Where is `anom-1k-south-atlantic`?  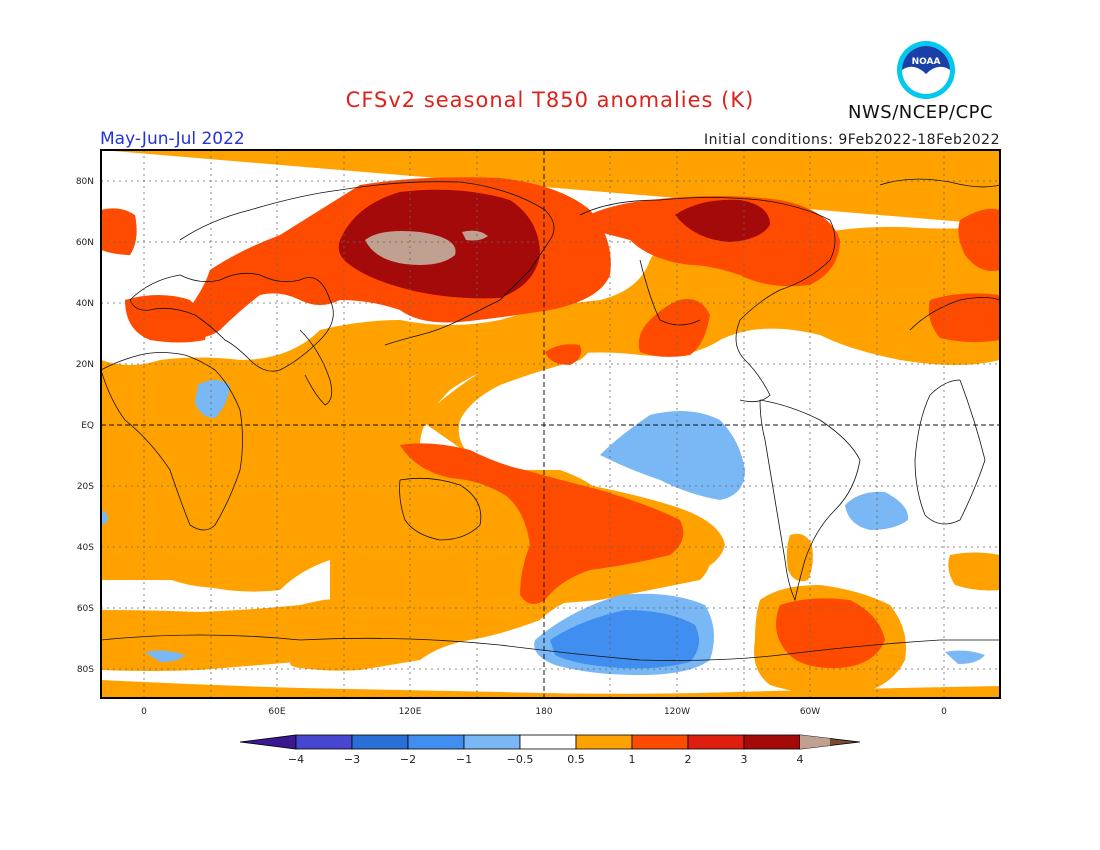
anom-1k-south-atlantic is located at coordinates (830, 633).